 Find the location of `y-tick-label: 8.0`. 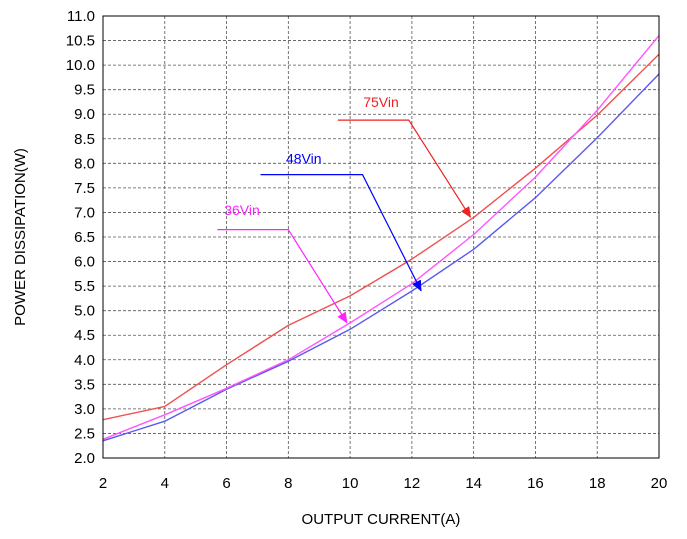

y-tick-label: 8.0 is located at coordinates (84, 163).